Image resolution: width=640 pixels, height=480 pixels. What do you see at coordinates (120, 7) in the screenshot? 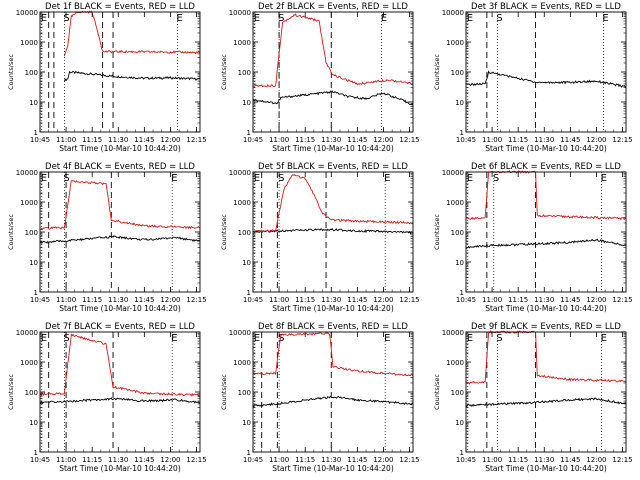
I see `panel-title: Det 1f BLACK = Events, RED = LLD` at bounding box center [120, 7].